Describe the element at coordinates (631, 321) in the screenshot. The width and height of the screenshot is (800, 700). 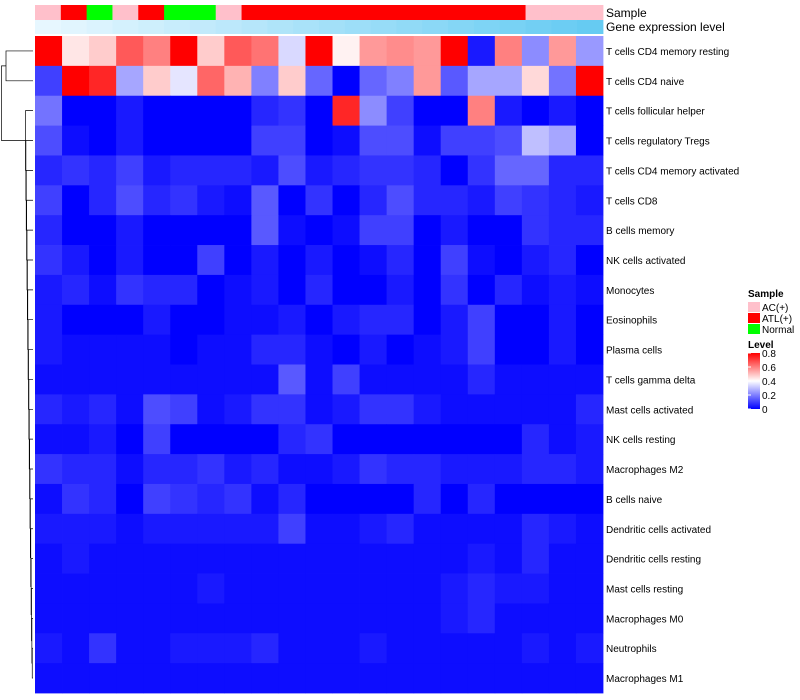
I see `row-label: Eosinophils` at that location.